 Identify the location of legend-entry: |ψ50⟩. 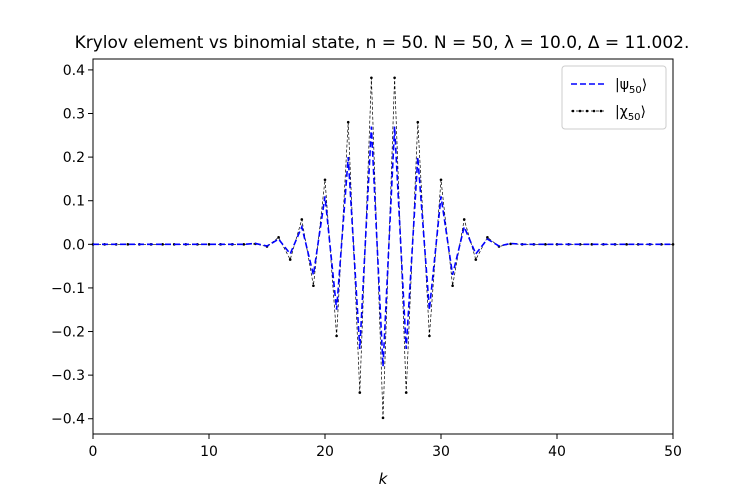
(631, 86).